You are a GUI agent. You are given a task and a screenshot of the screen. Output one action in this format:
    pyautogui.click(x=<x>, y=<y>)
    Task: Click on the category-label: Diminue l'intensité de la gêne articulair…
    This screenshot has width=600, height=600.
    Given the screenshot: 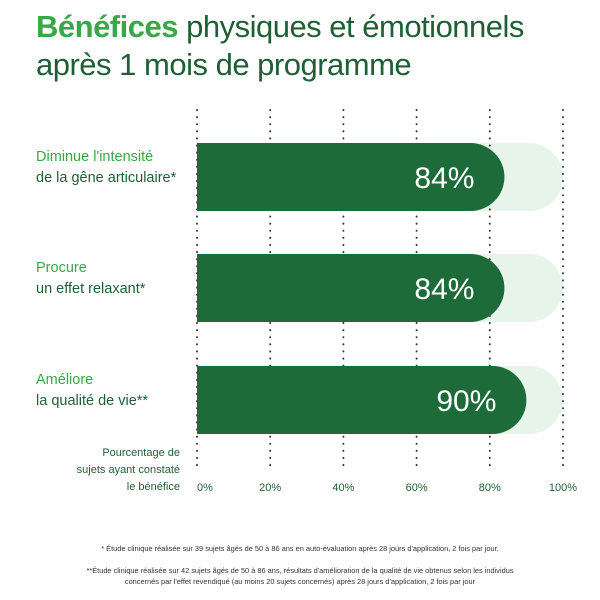 What is the action you would take?
    pyautogui.click(x=106, y=167)
    